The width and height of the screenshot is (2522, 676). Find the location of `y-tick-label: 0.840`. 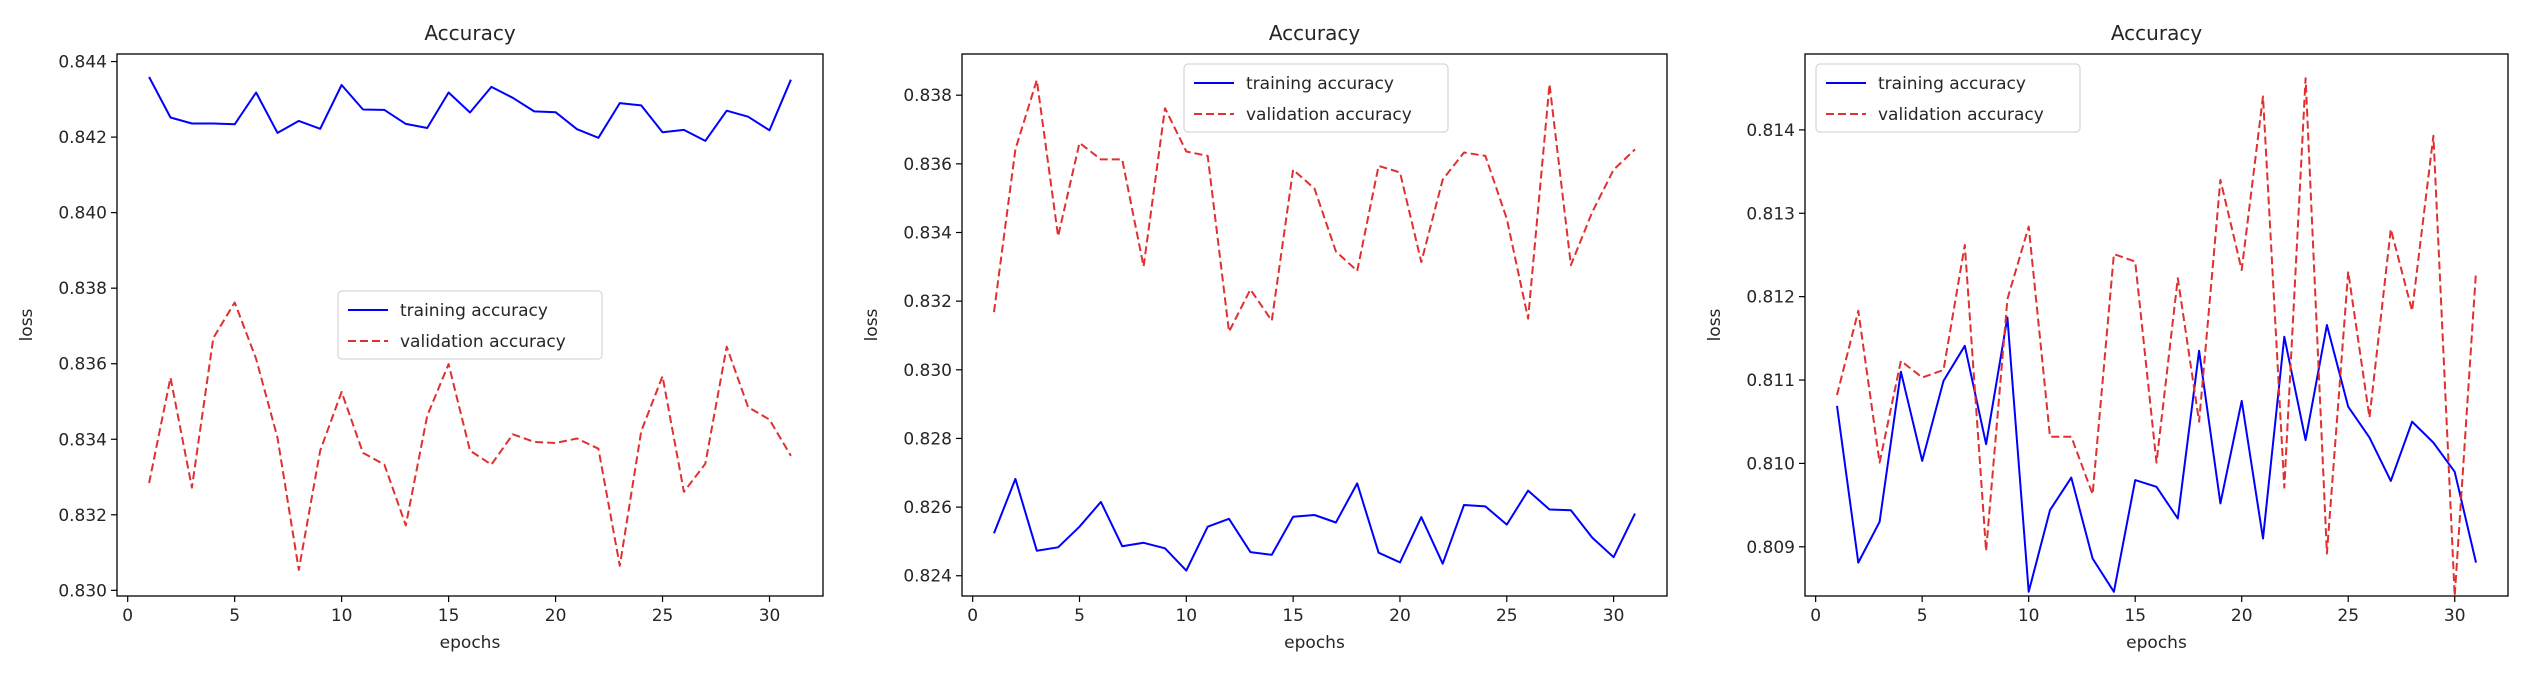

y-tick-label: 0.840 is located at coordinates (82, 214).